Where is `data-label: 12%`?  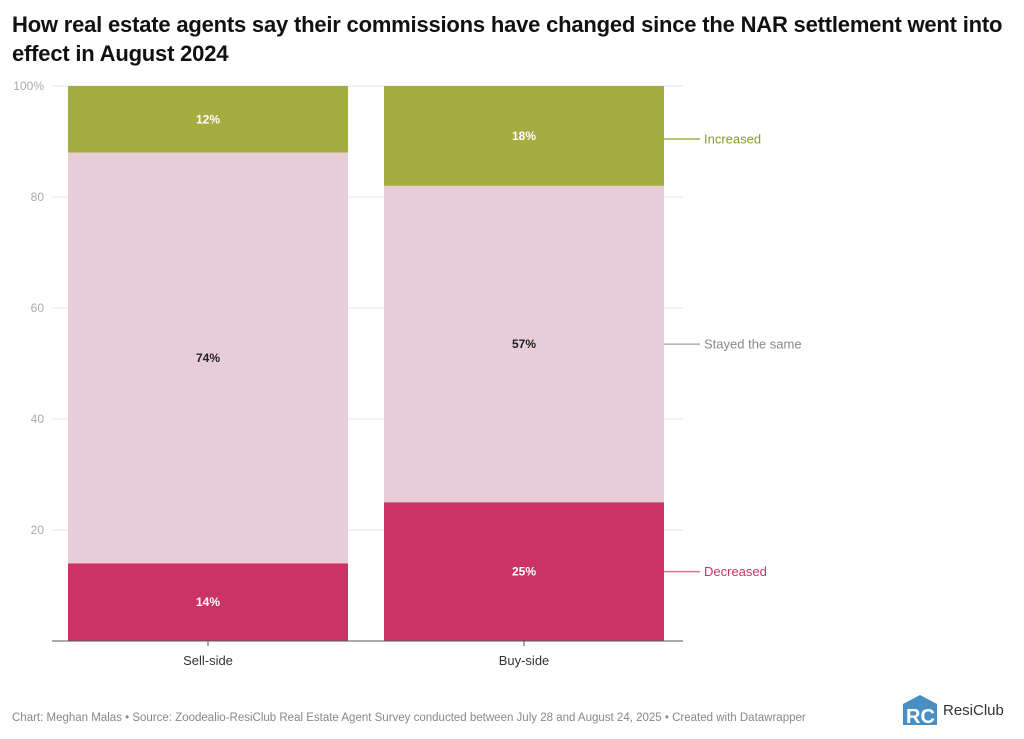 data-label: 12% is located at coordinates (208, 119).